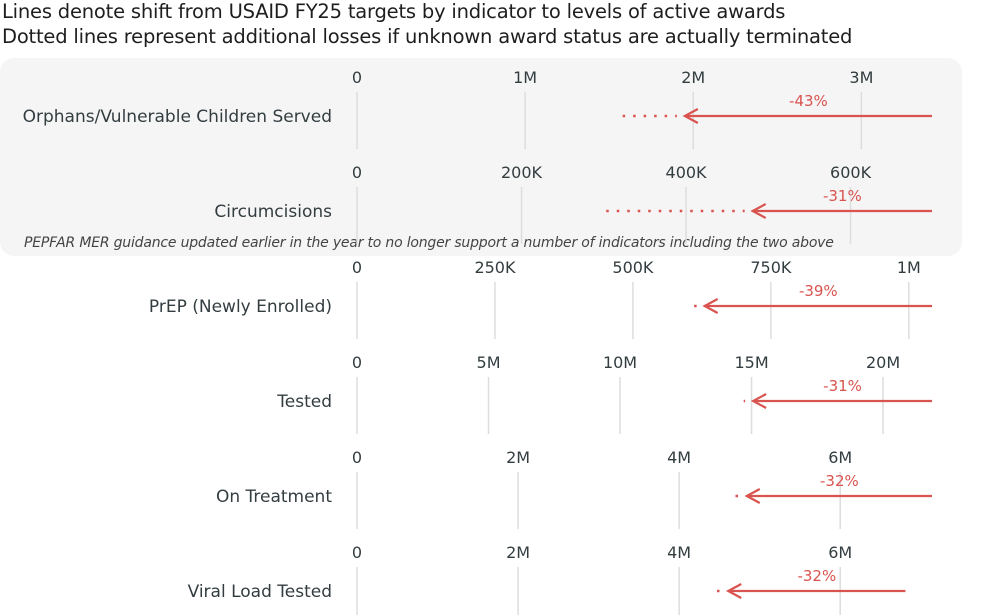 The height and width of the screenshot is (615, 1000). I want to click on row-label: On Treatment, so click(274, 497).